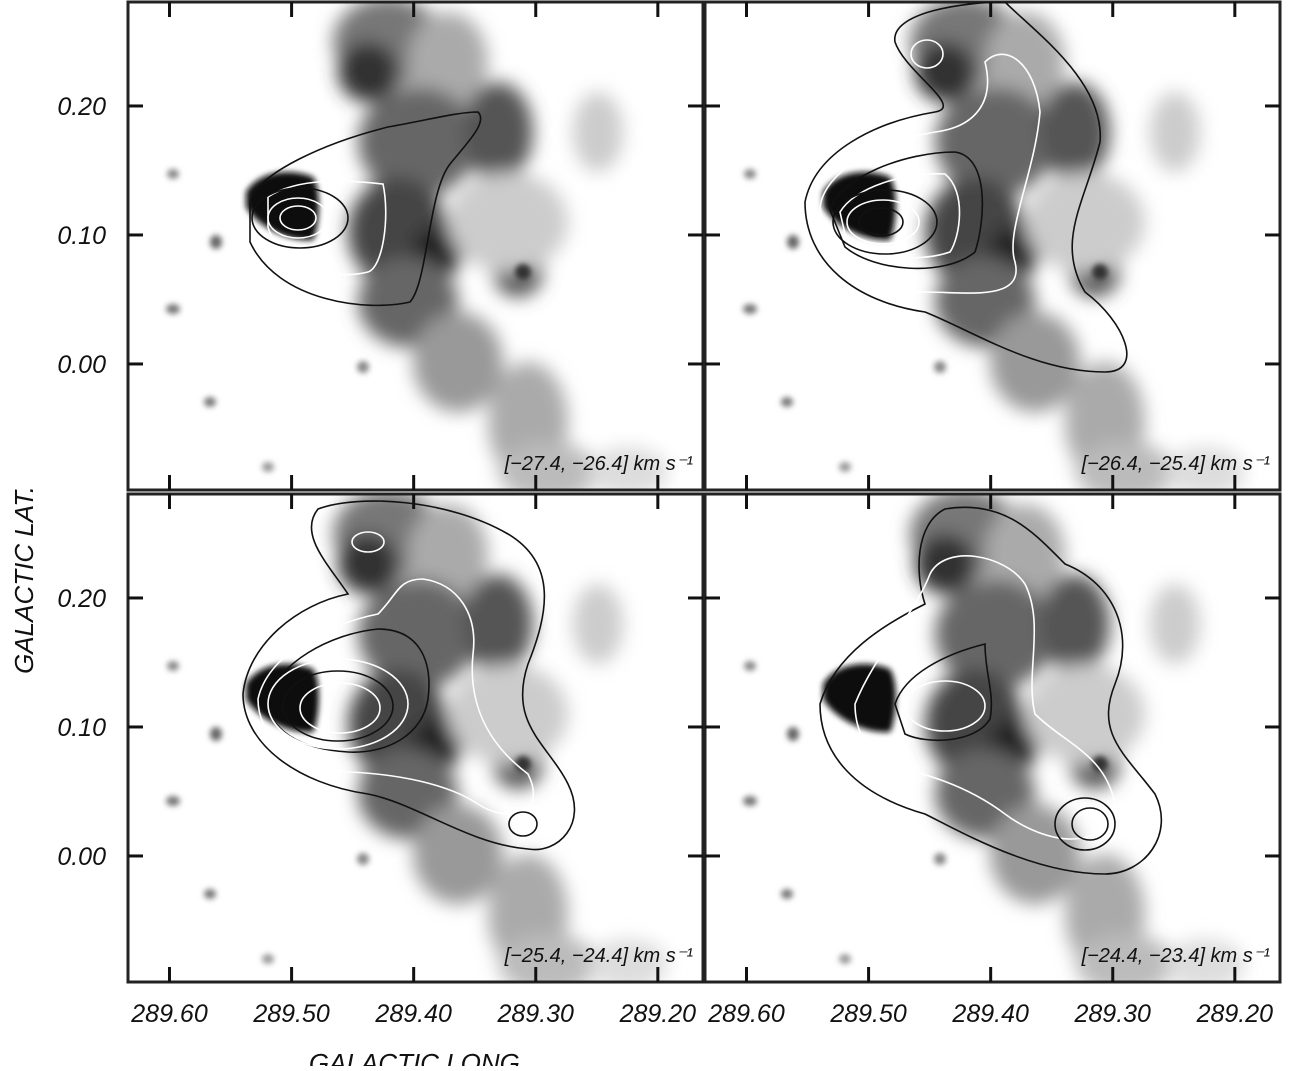 The image size is (1308, 1071). I want to click on annotation: [−27.4, −26.4] km s⁻¹, so click(599, 464).